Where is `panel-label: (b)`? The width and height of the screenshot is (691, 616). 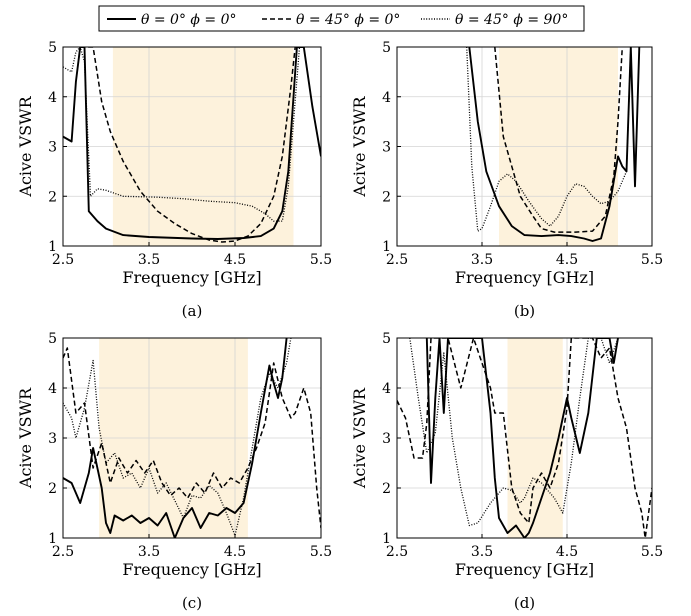 panel-label: (b) is located at coordinates (524, 311).